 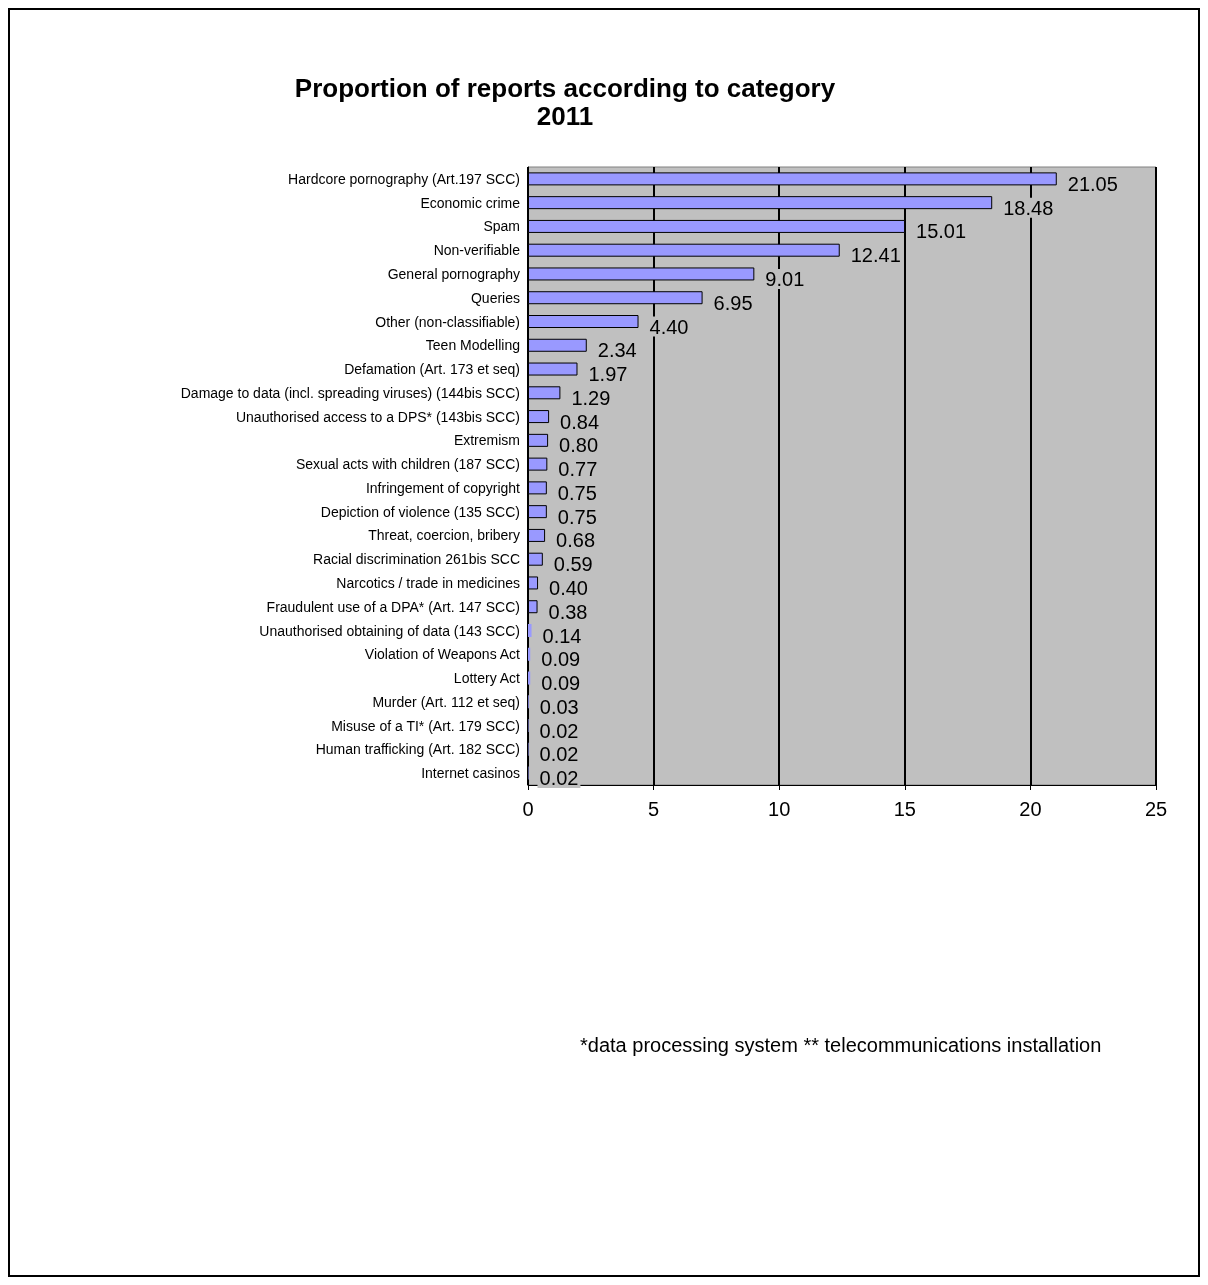 What do you see at coordinates (841, 1045) in the screenshot?
I see `text: *data processing system ** telecommunications installation` at bounding box center [841, 1045].